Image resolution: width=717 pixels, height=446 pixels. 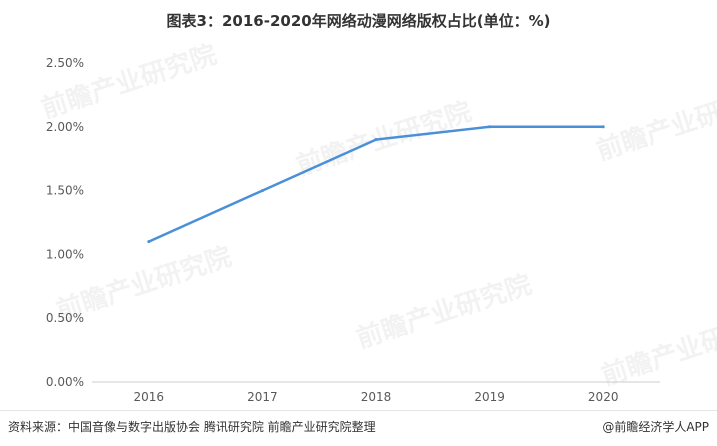 I want to click on chart-title: 图表3：2016-2020年网络动漫网络版权占比(单位：%), so click(x=358, y=21).